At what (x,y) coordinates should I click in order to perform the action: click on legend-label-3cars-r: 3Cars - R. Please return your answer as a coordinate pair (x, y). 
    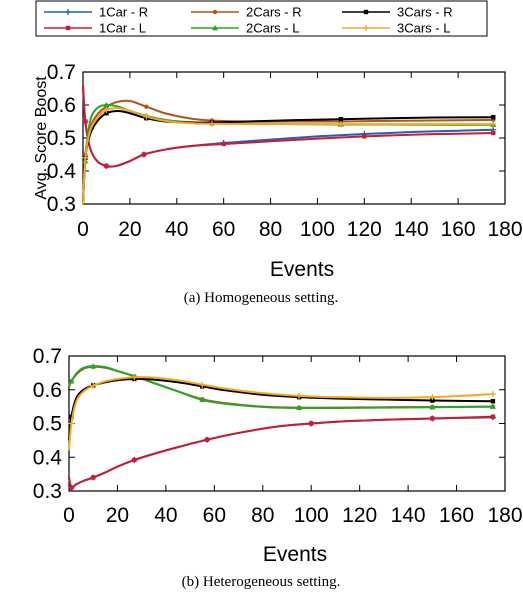
    Looking at the image, I should click on (425, 12).